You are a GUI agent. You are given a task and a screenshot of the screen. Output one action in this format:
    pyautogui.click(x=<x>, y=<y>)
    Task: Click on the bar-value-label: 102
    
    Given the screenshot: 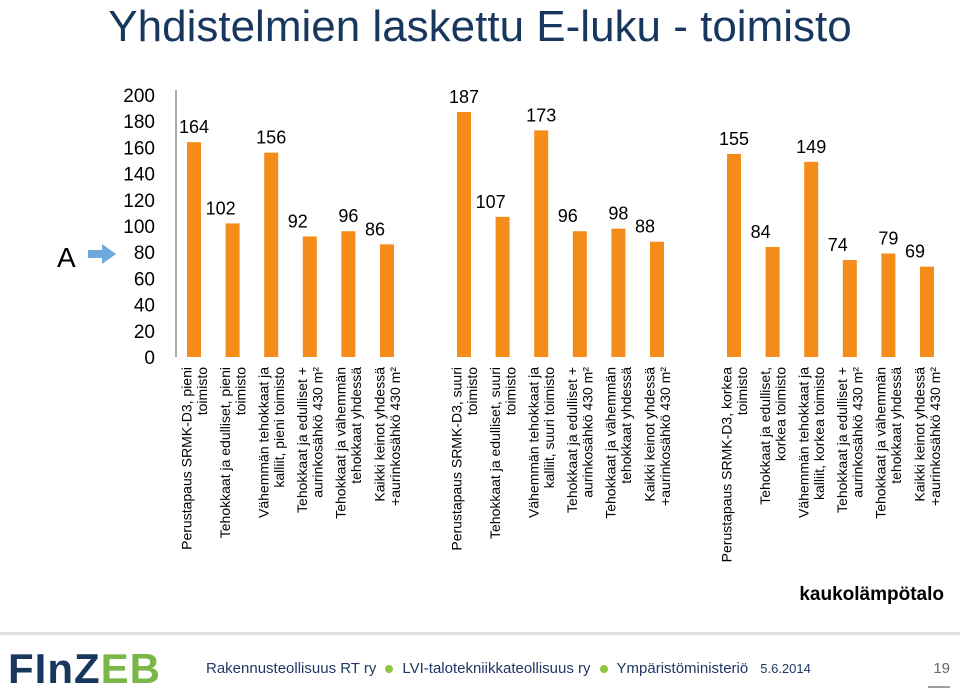 What is the action you would take?
    pyautogui.click(x=221, y=208)
    